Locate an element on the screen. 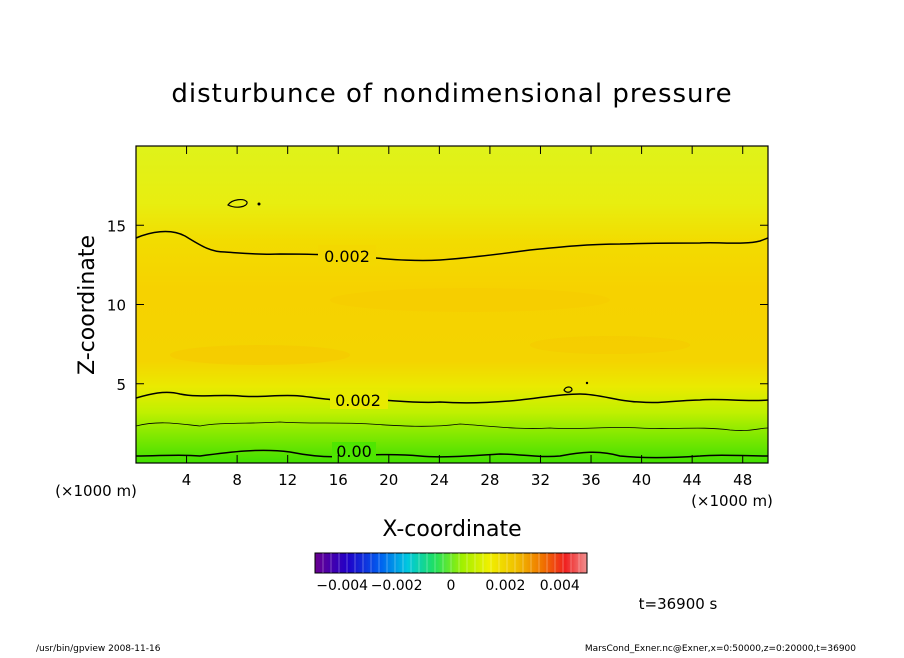  colorbar-tick-label: 0 is located at coordinates (451, 586).